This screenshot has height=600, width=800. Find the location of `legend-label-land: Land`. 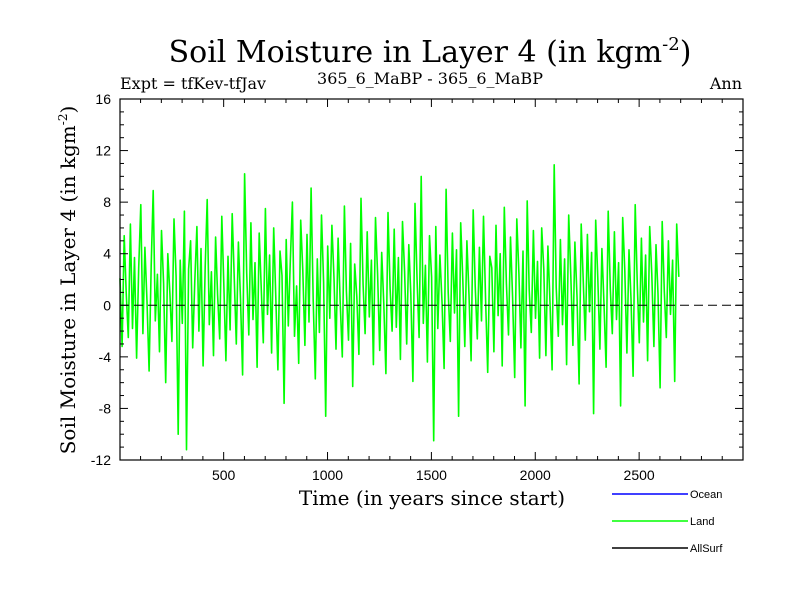

legend-label-land: Land is located at coordinates (702, 522).